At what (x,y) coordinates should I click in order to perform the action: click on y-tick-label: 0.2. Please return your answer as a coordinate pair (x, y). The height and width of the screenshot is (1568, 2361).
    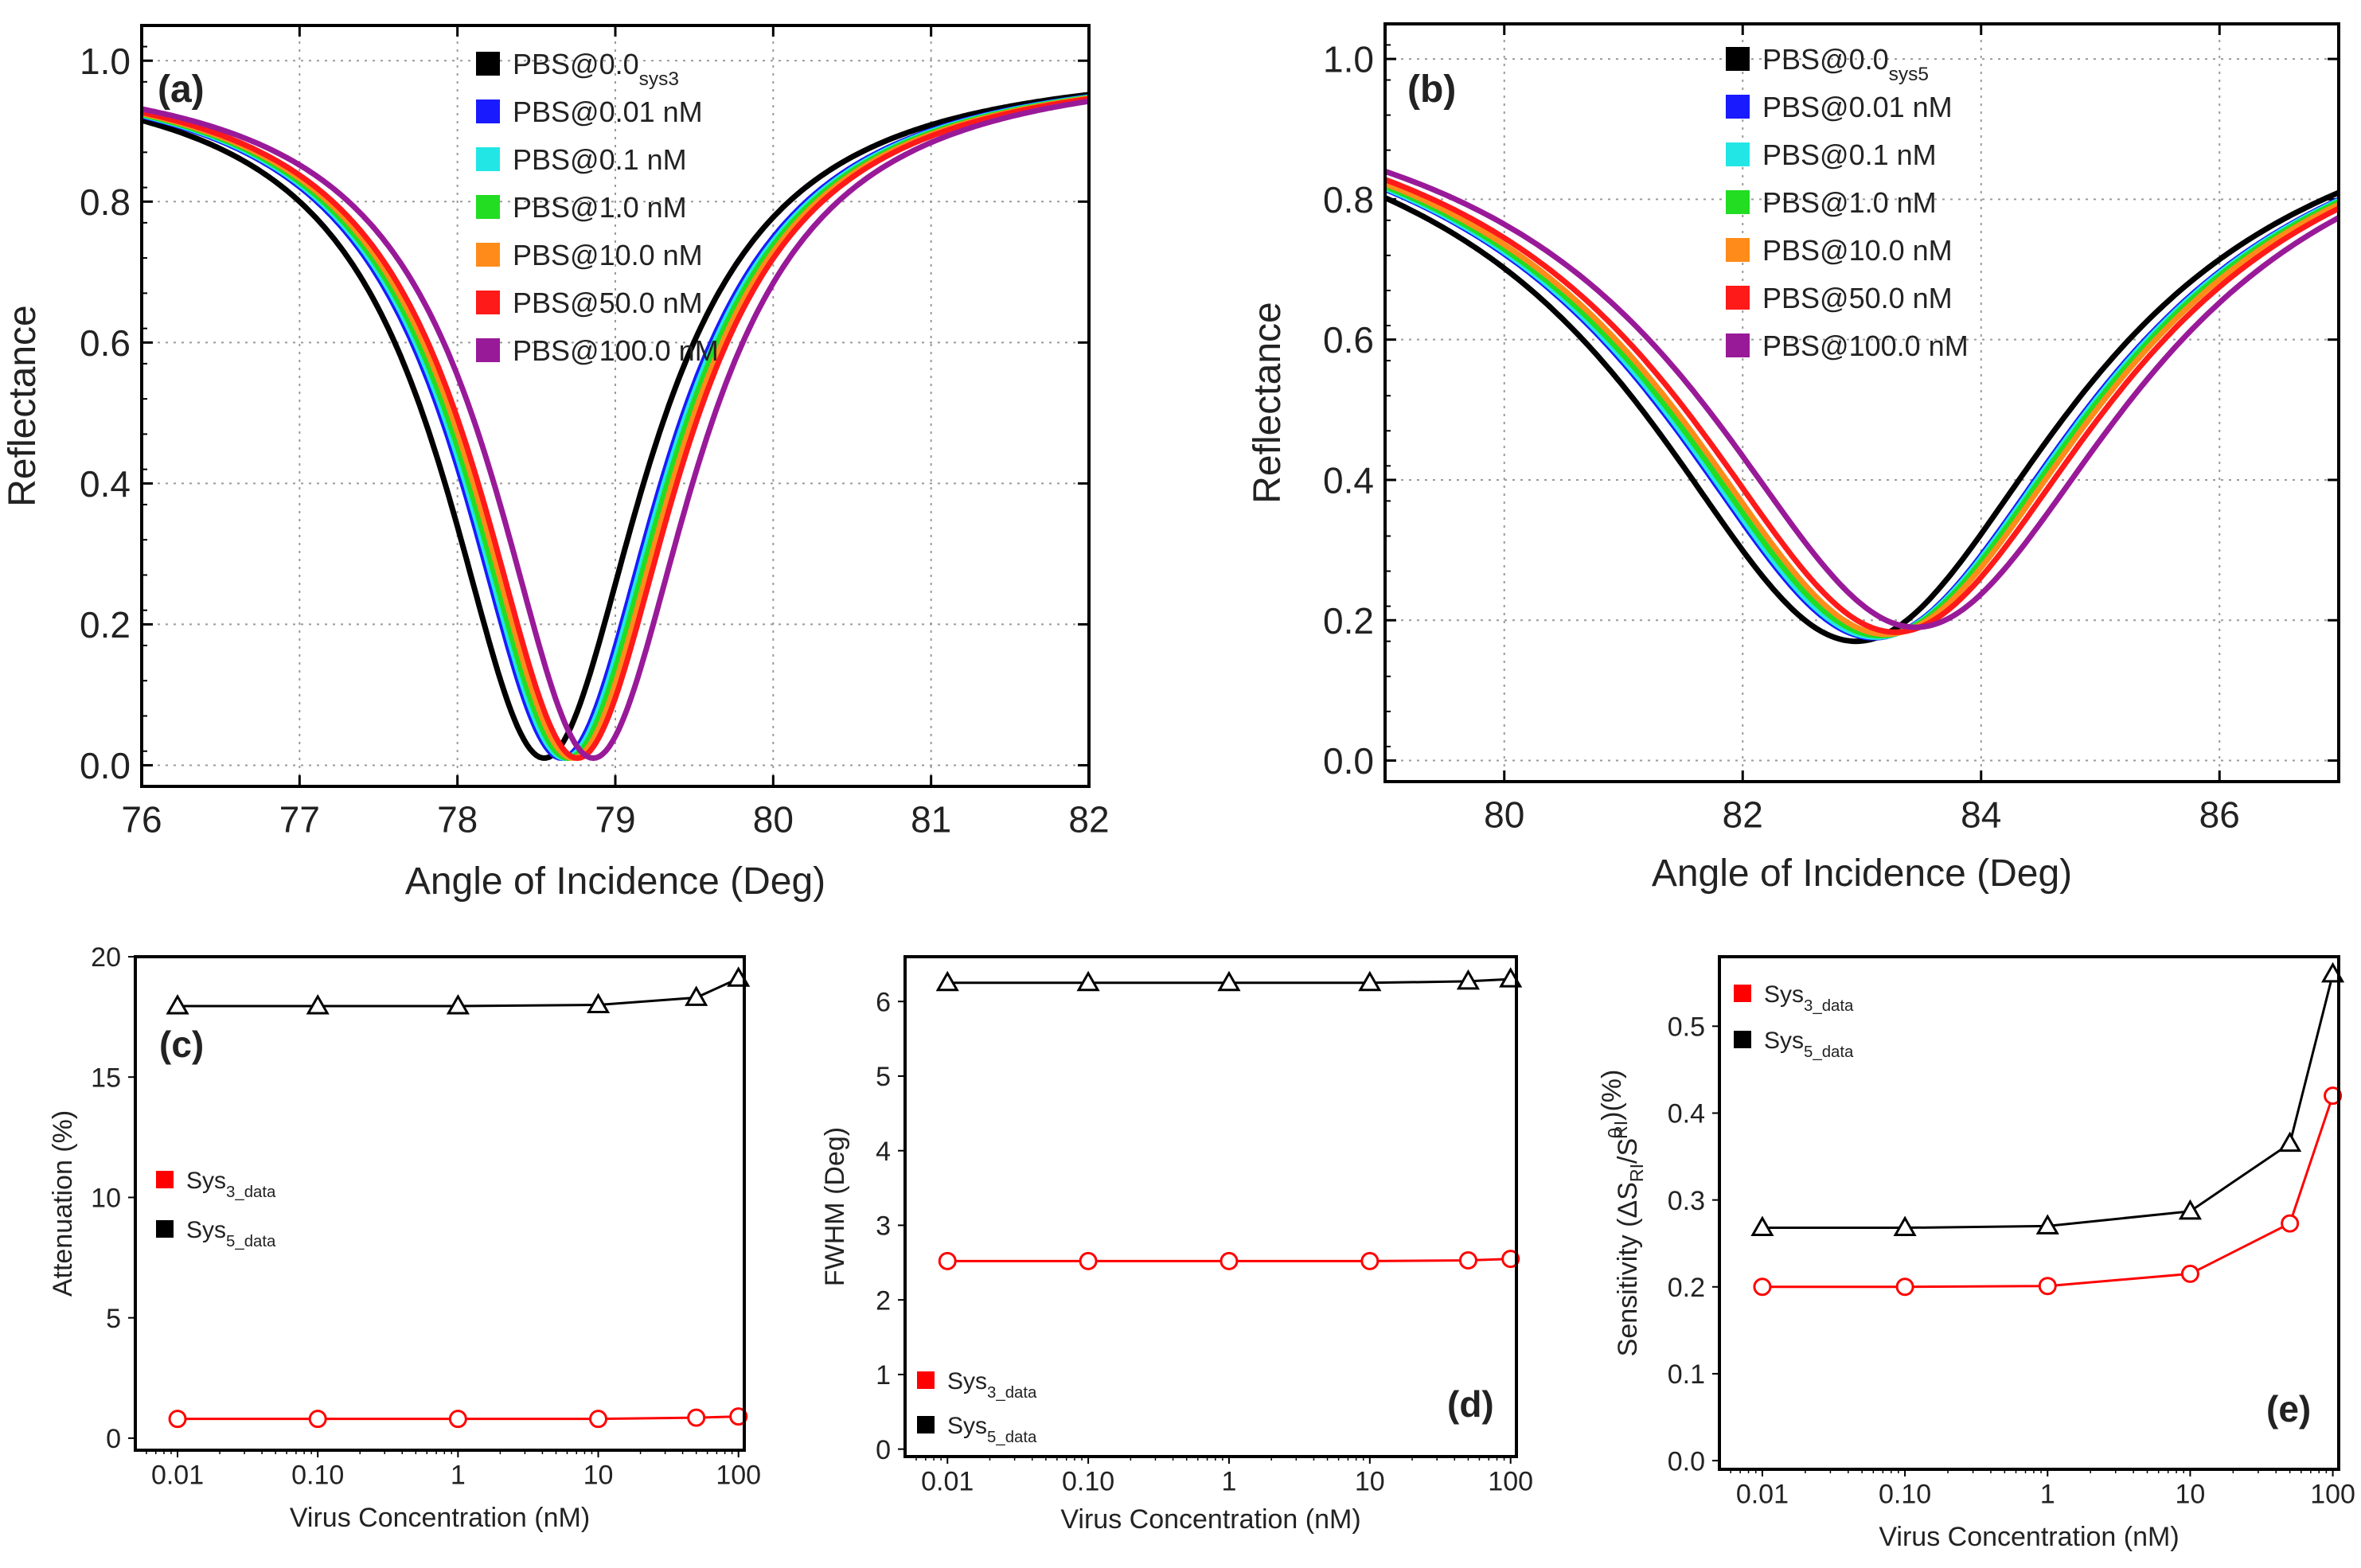
    Looking at the image, I should click on (105, 625).